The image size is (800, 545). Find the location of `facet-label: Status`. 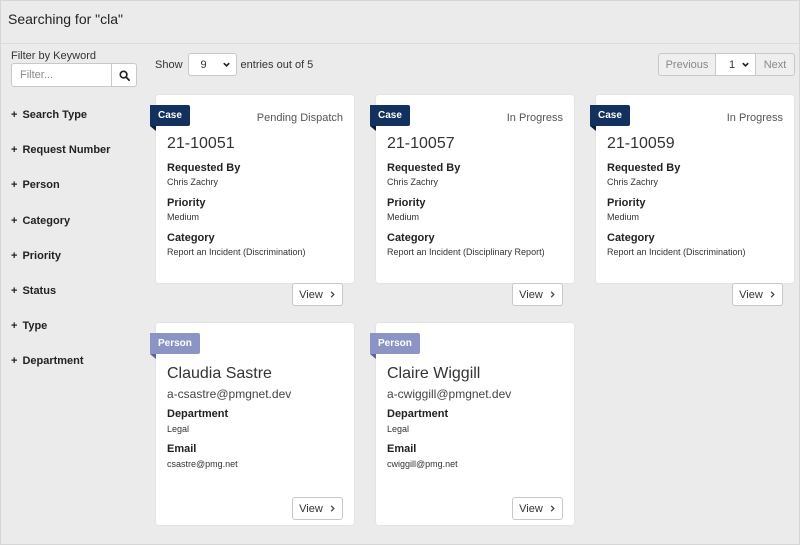

facet-label: Status is located at coordinates (39, 290).